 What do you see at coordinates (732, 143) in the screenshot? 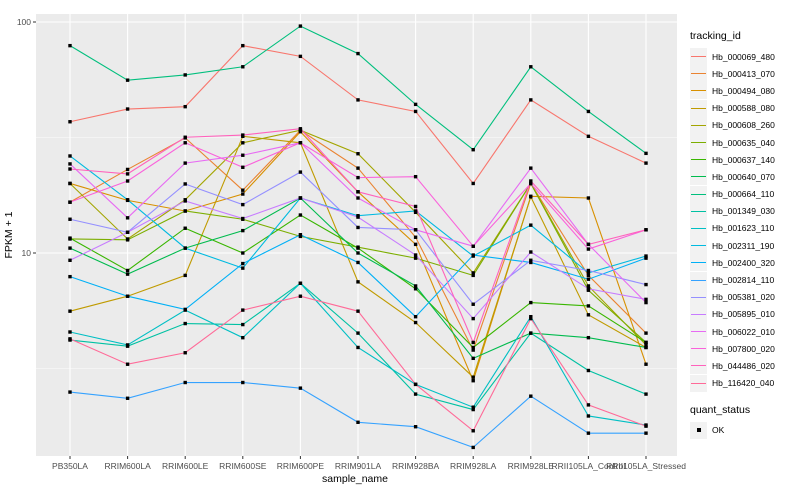
I see `legend-item: Hb_000635_040` at bounding box center [732, 143].